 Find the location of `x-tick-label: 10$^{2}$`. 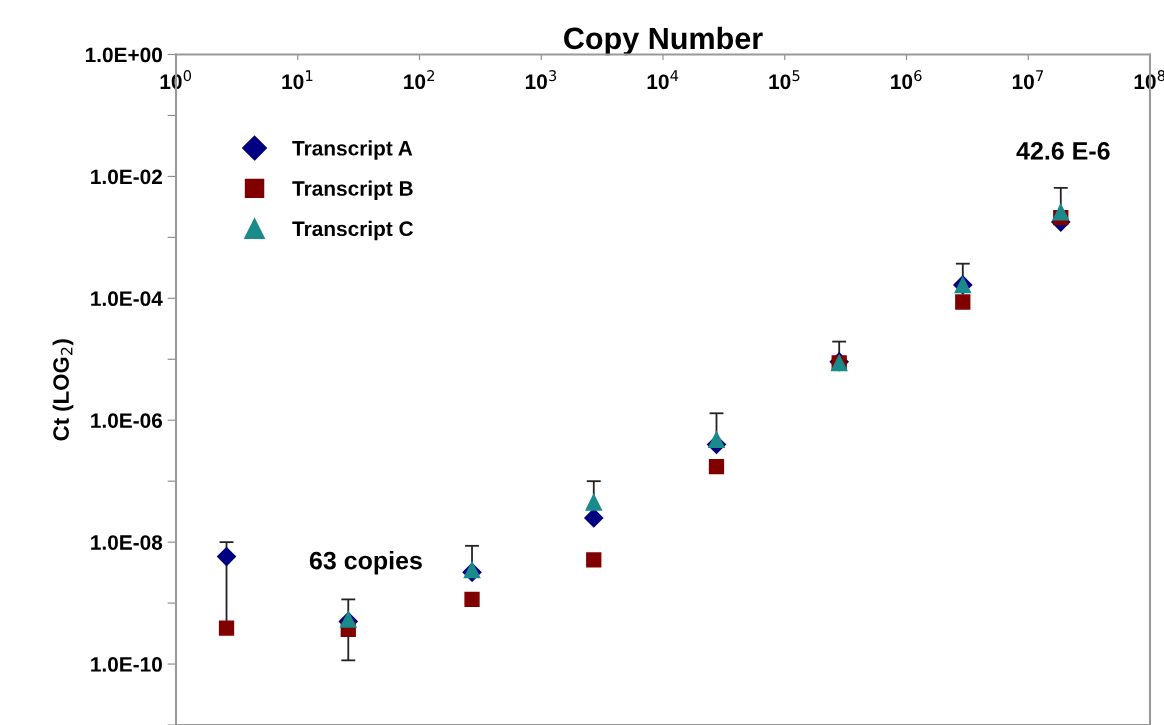

x-tick-label: 10$^{2}$ is located at coordinates (419, 80).